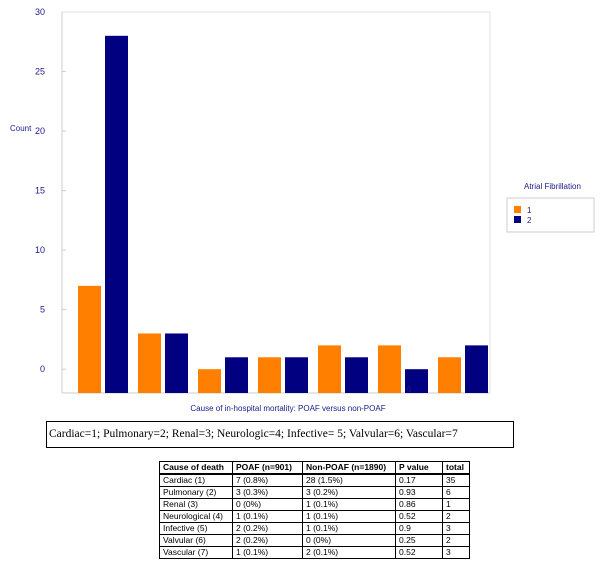 The height and width of the screenshot is (566, 600). I want to click on table-cell: 7 (0.8%), so click(267, 480).